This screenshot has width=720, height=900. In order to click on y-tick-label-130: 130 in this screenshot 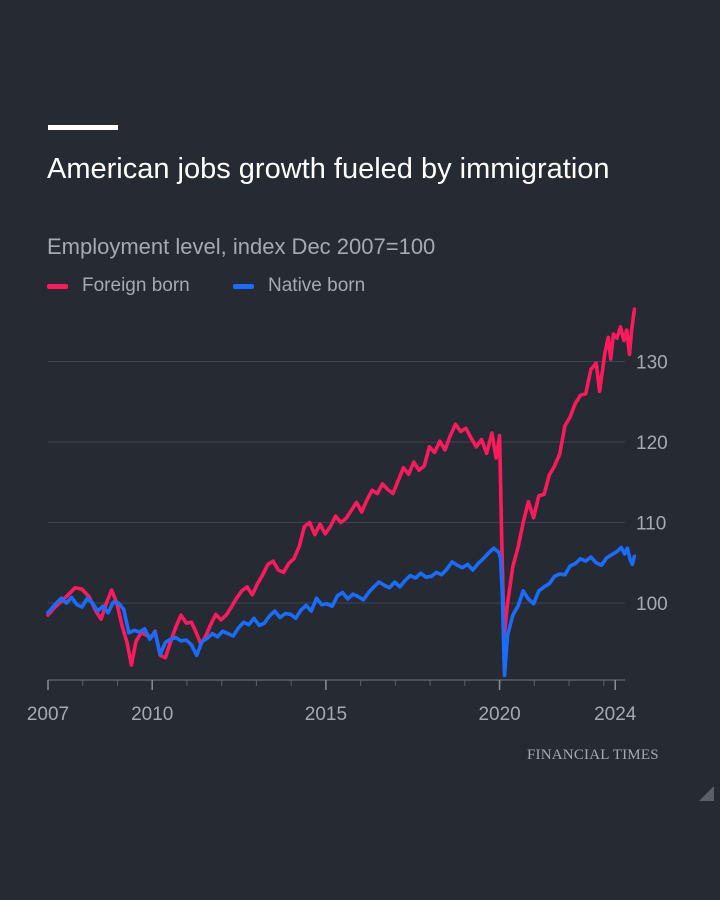, I will do `click(652, 363)`.